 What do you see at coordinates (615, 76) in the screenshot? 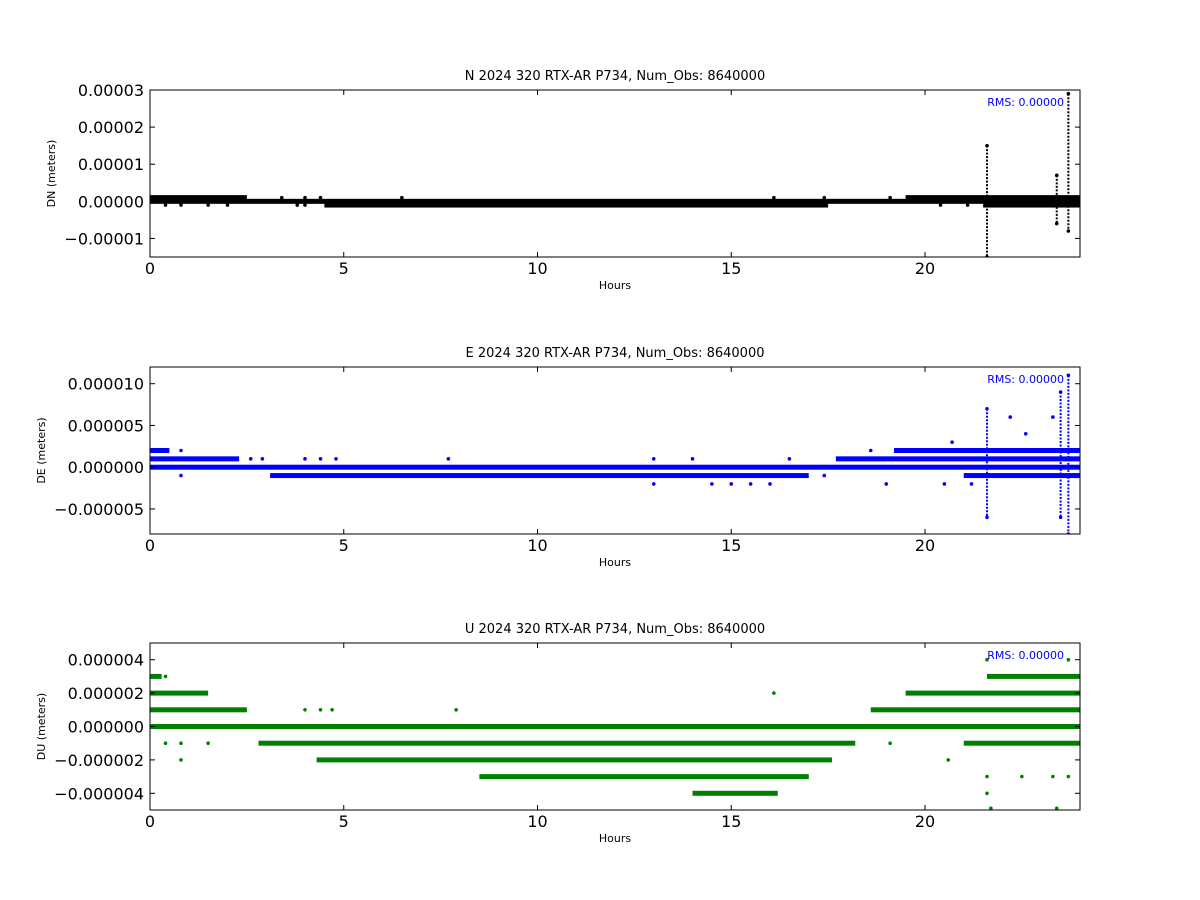
I see `chart-title-north: N 2024 320 RTX-AR P734, Num_Obs: 8640000` at bounding box center [615, 76].